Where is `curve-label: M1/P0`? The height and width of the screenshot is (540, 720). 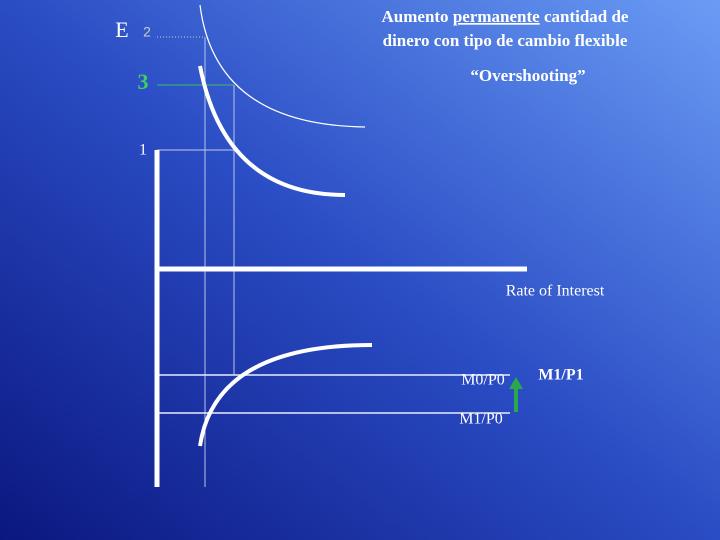 curve-label: M1/P0 is located at coordinates (481, 419).